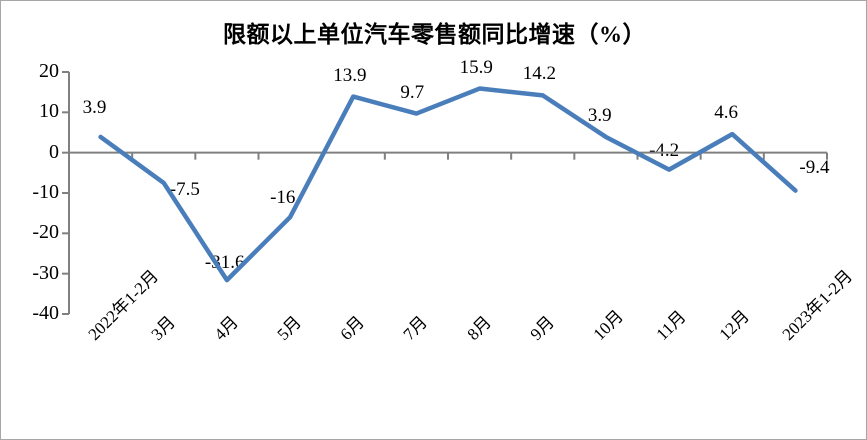 The image size is (867, 440). I want to click on data-point-label: 15.9, so click(476, 67).